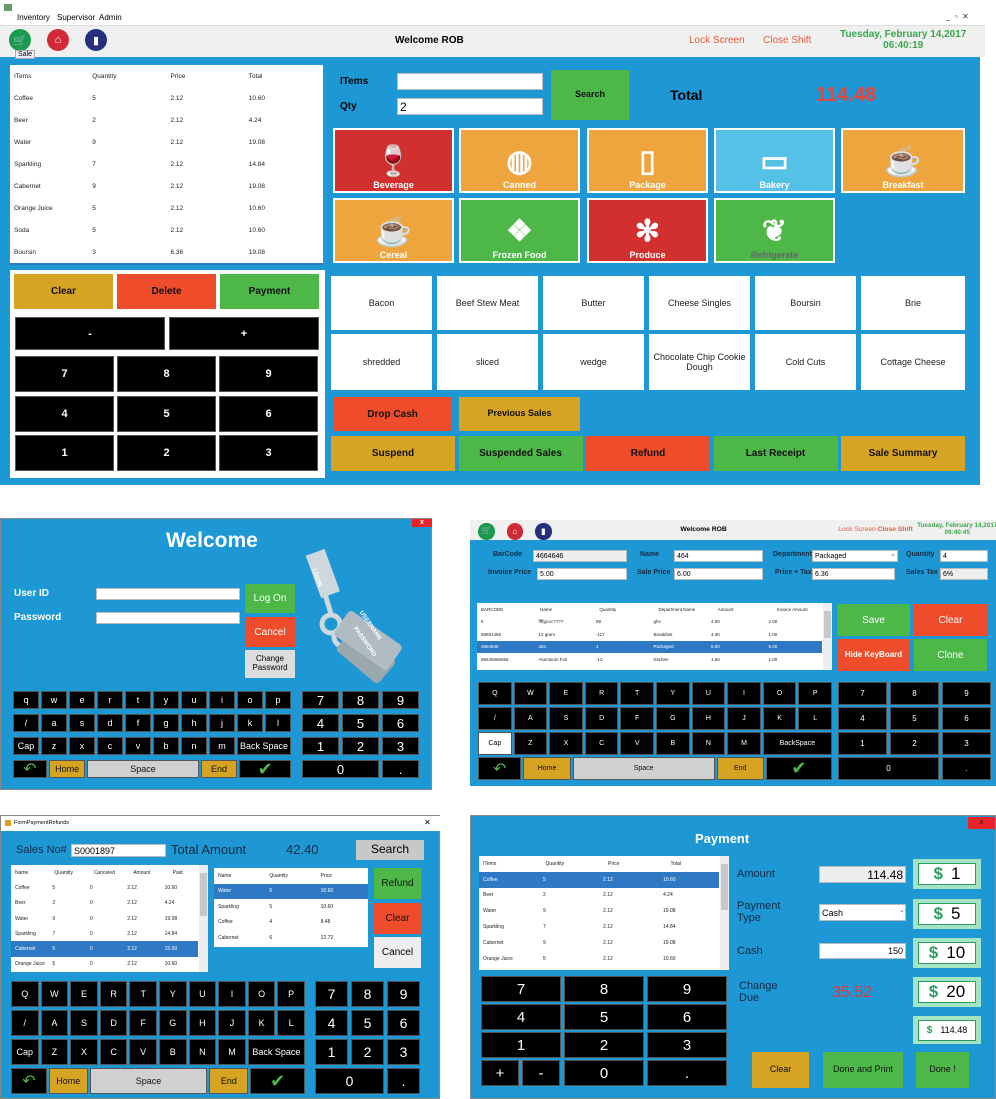 The width and height of the screenshot is (996, 1099). I want to click on table-row: Water 9 2.12 19.08, so click(599, 911).